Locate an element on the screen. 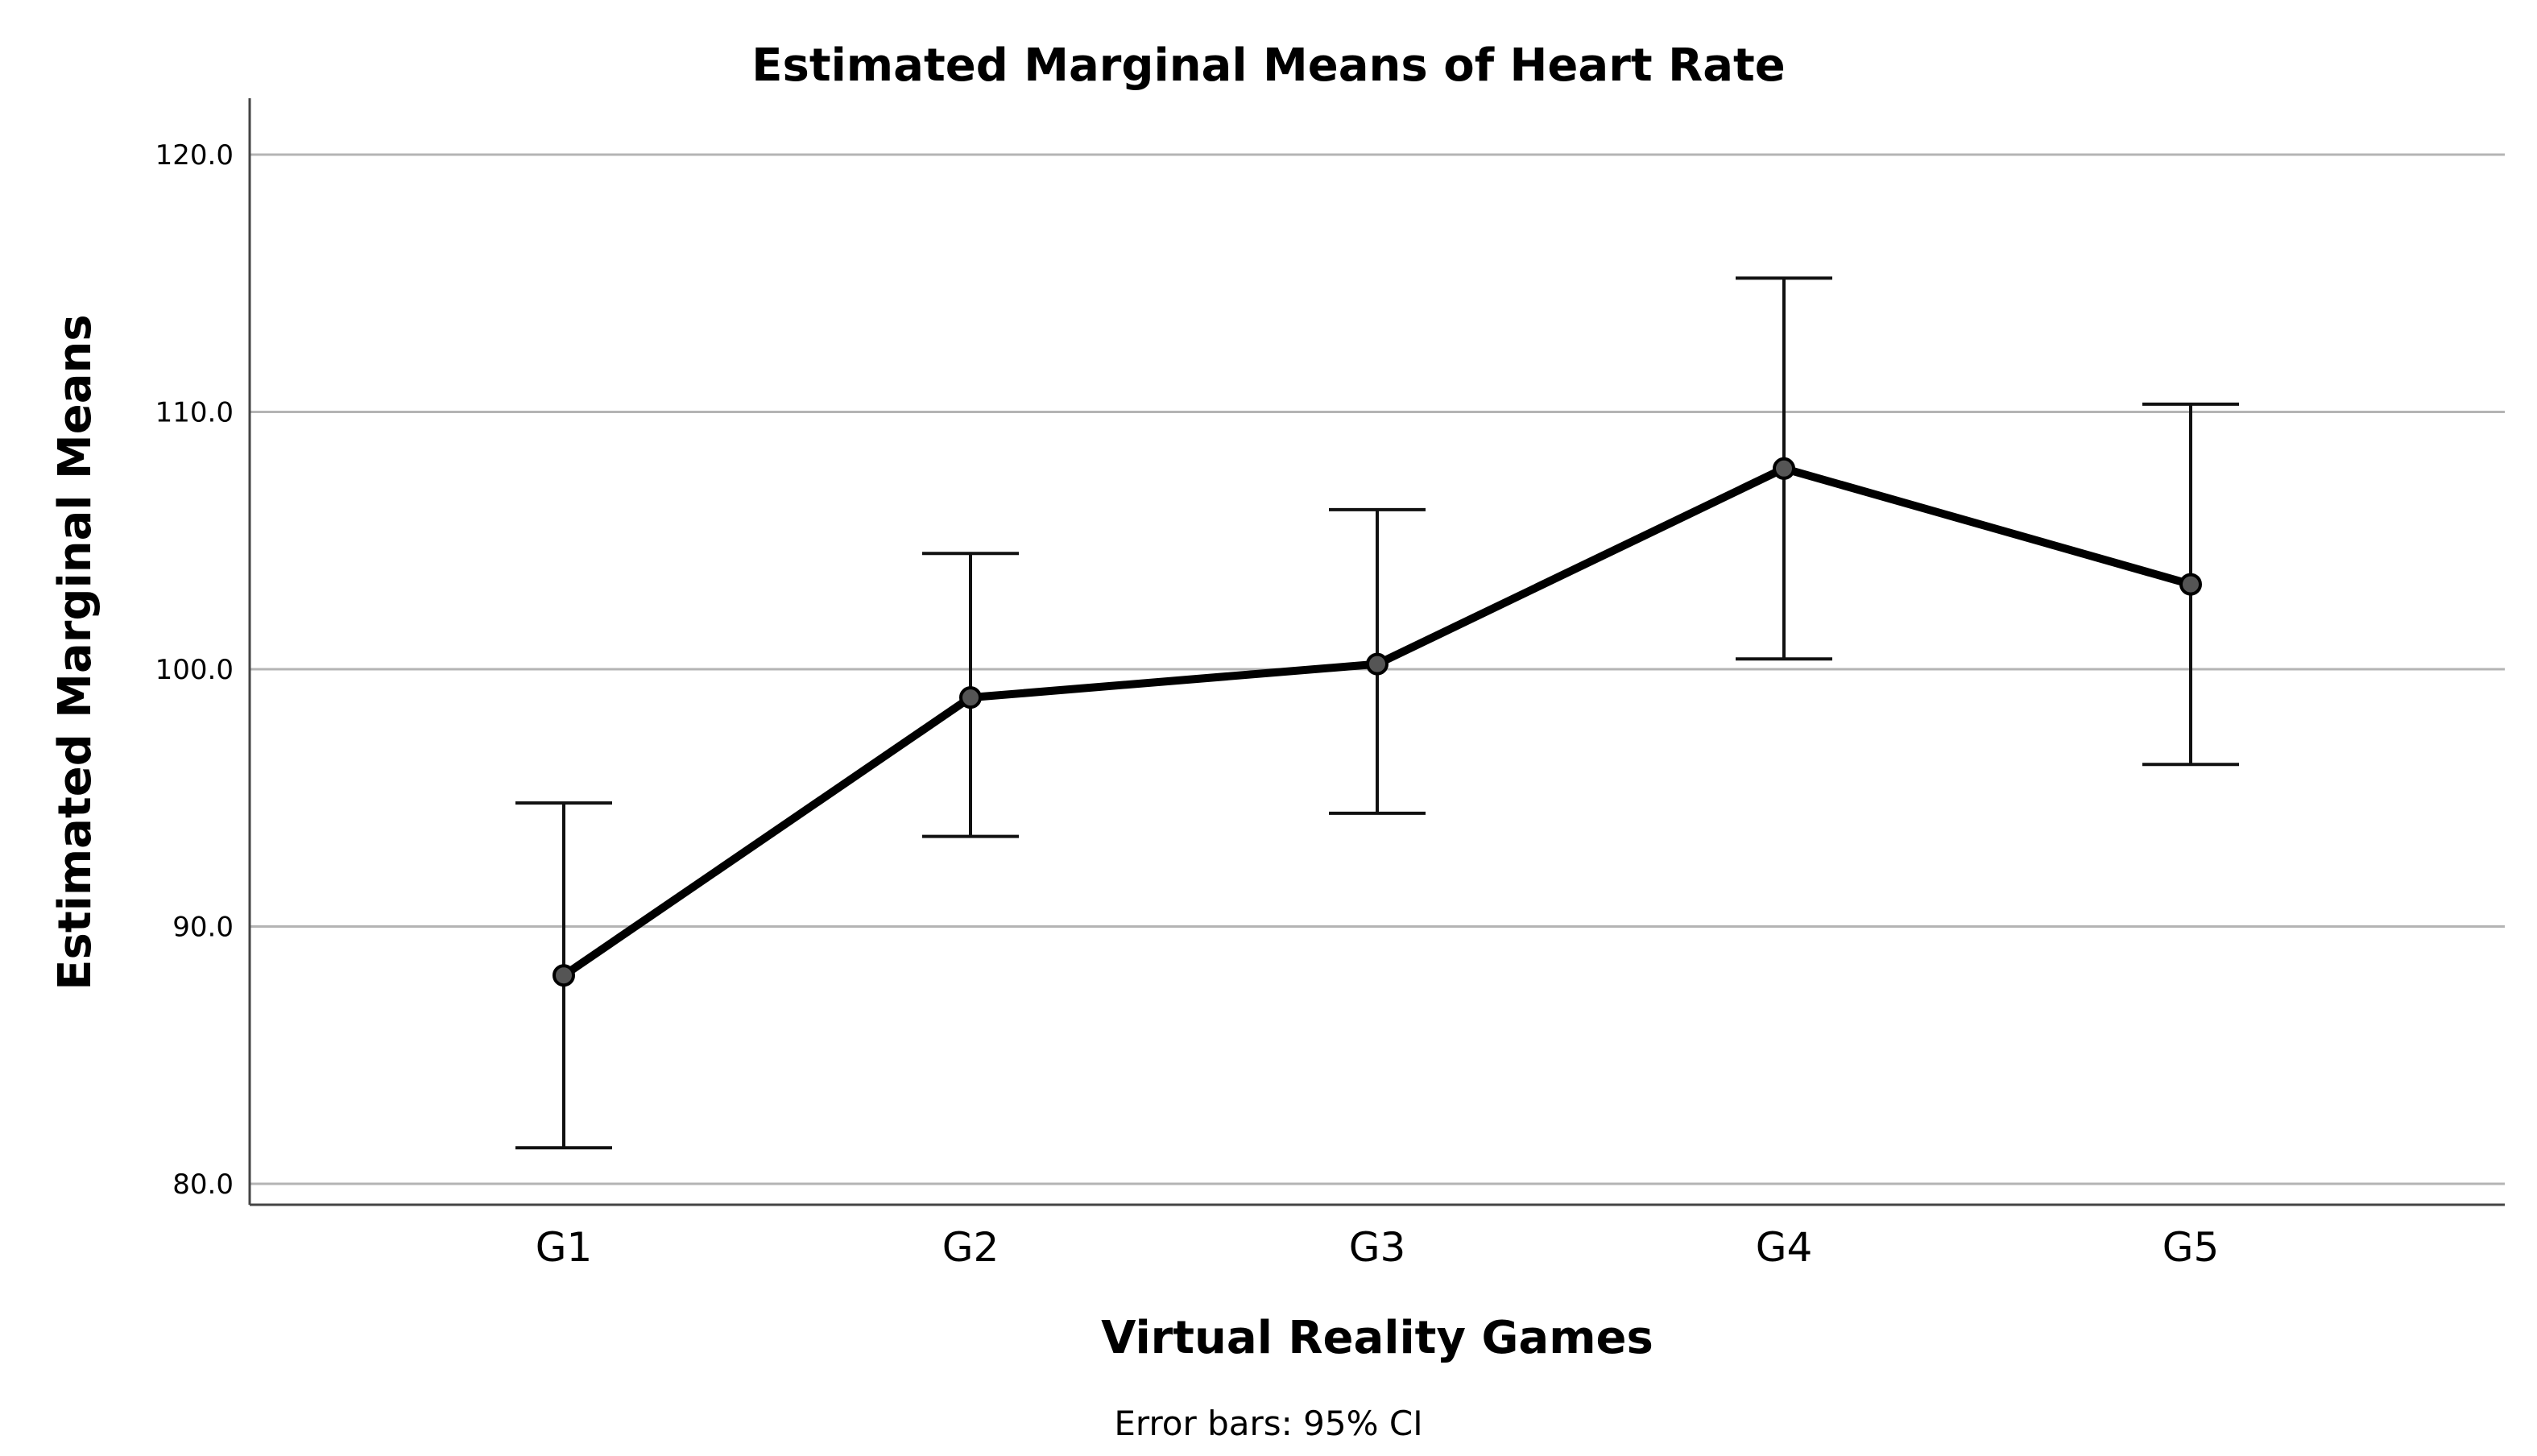  mean-point-g3 is located at coordinates (1378, 664).